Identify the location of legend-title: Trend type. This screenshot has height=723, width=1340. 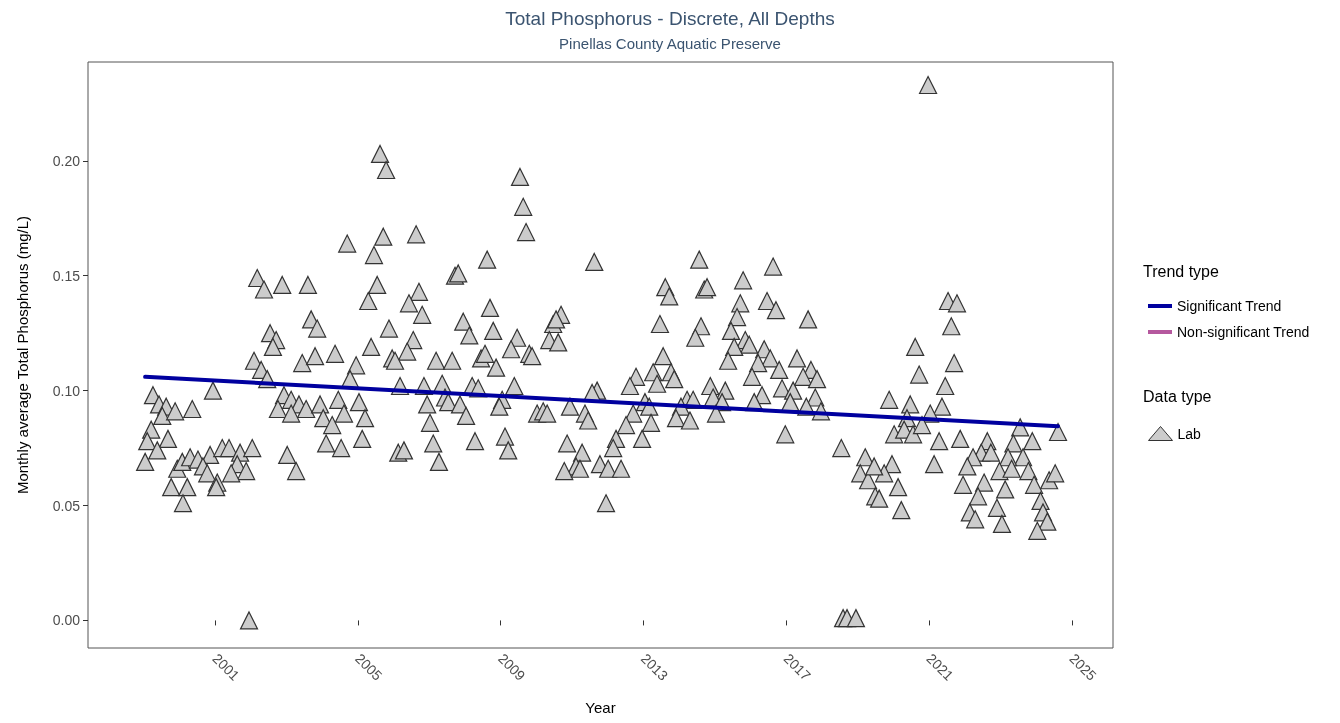
(1181, 271).